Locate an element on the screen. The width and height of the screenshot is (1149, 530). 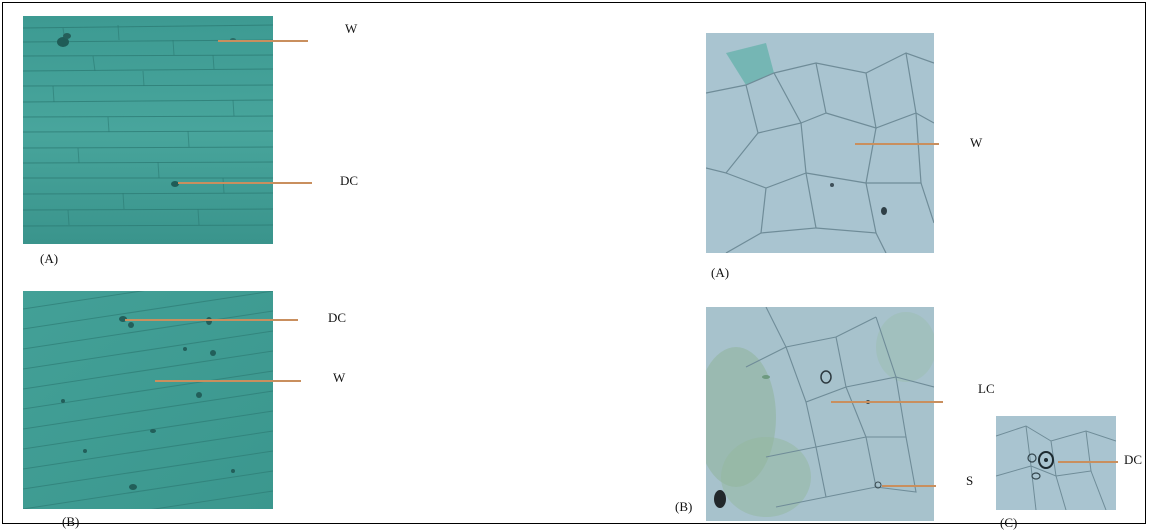
left-a-label-w: W is located at coordinates (351, 28).